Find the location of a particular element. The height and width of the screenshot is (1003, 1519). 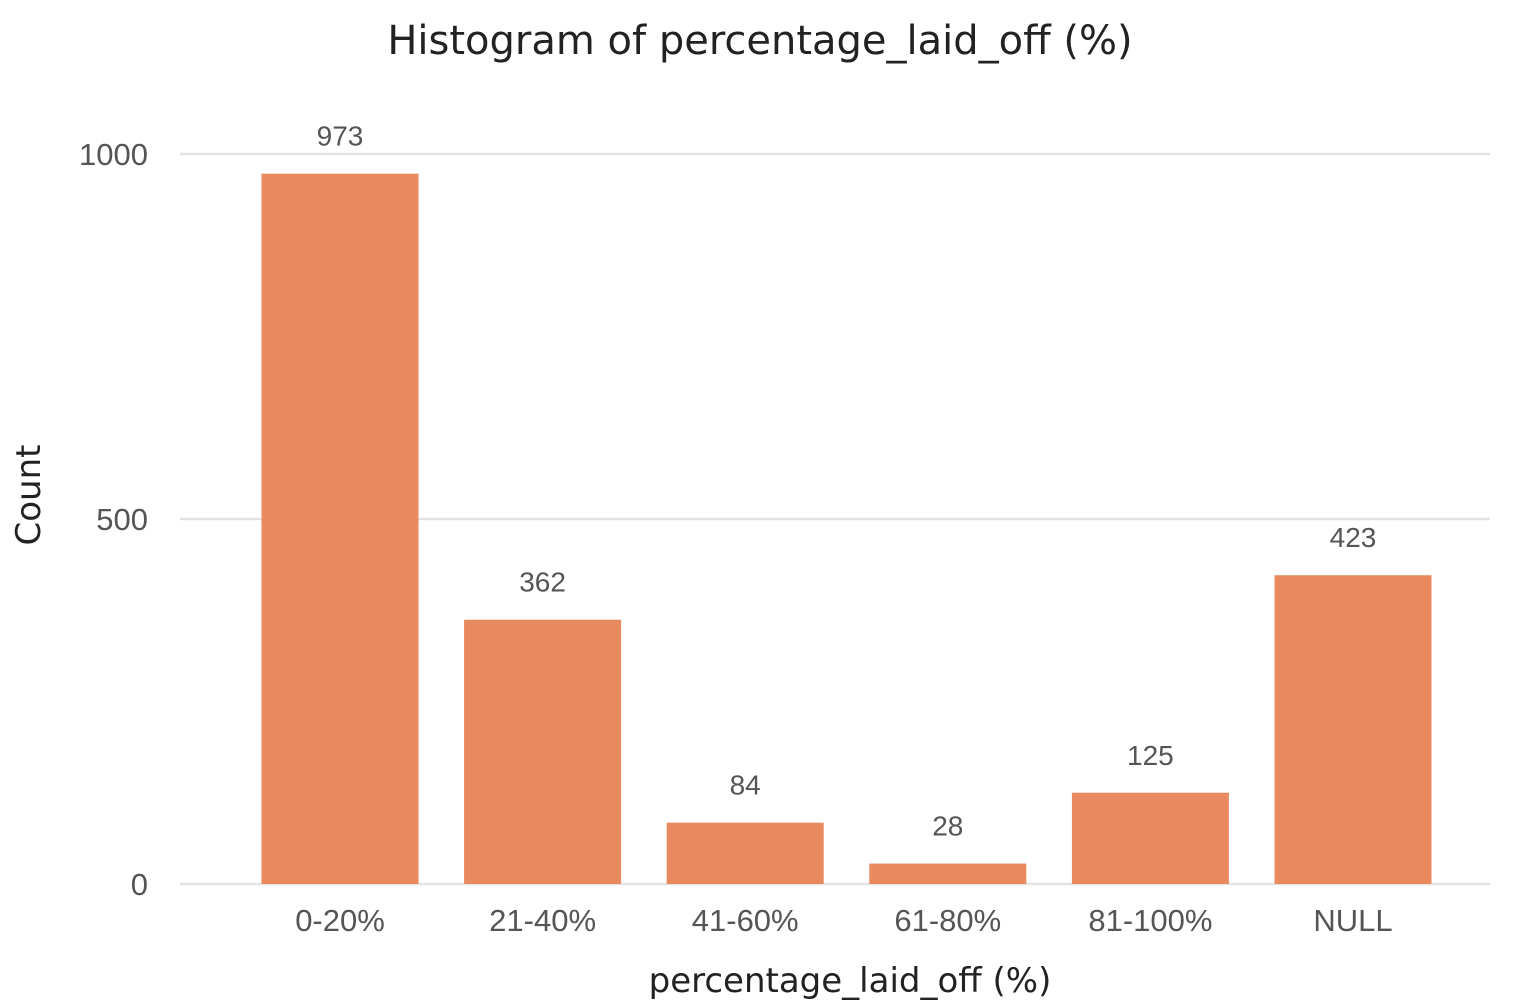

x-tick-label: 41-60% is located at coordinates (745, 920).